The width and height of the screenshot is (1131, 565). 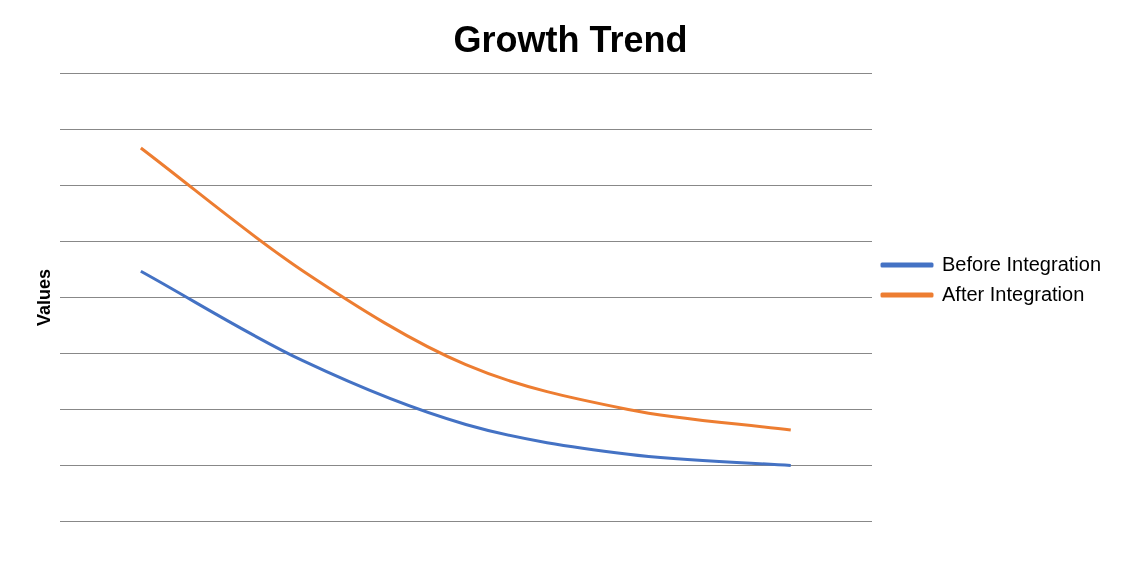 I want to click on chart-title: Growth Trend, so click(x=570, y=39).